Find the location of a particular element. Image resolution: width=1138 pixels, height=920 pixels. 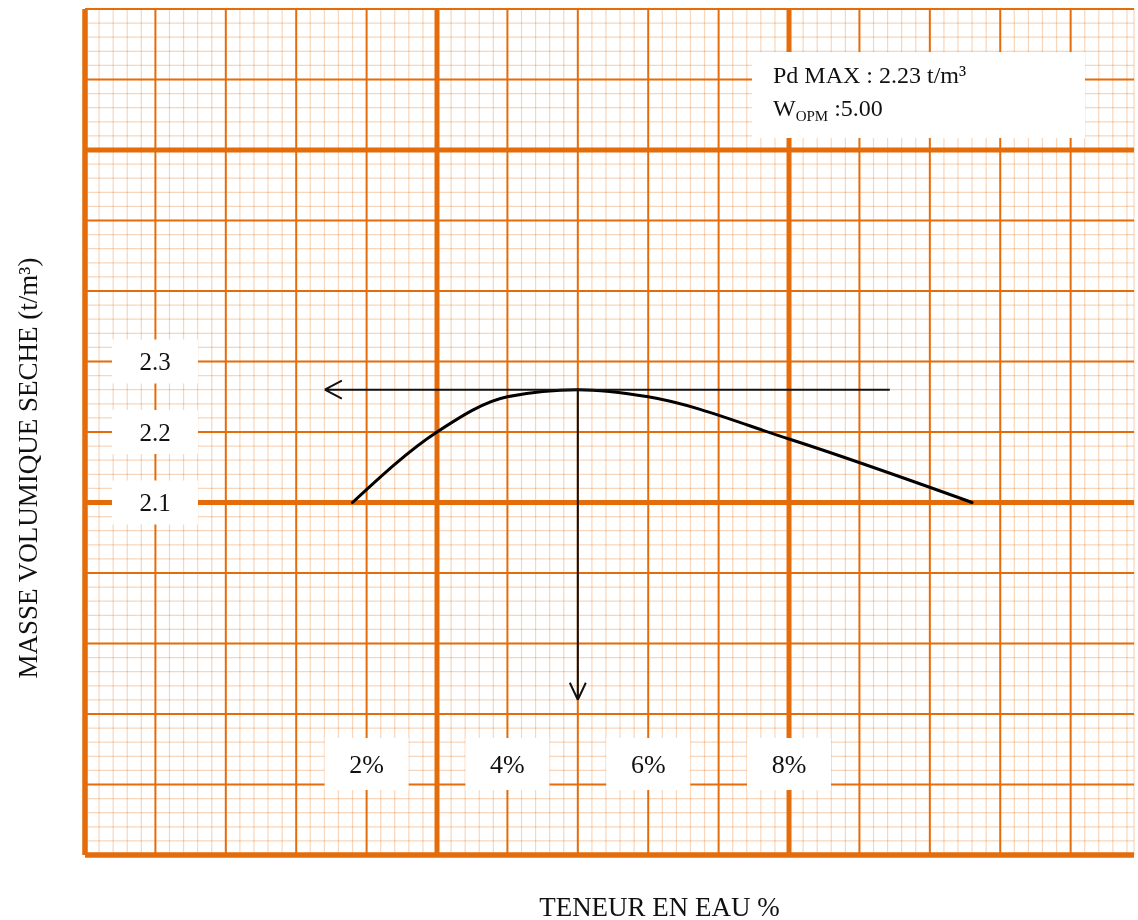

y-axis-title: MASSE VOLUMIQUE SECHE (t/m³) is located at coordinates (28, 468).